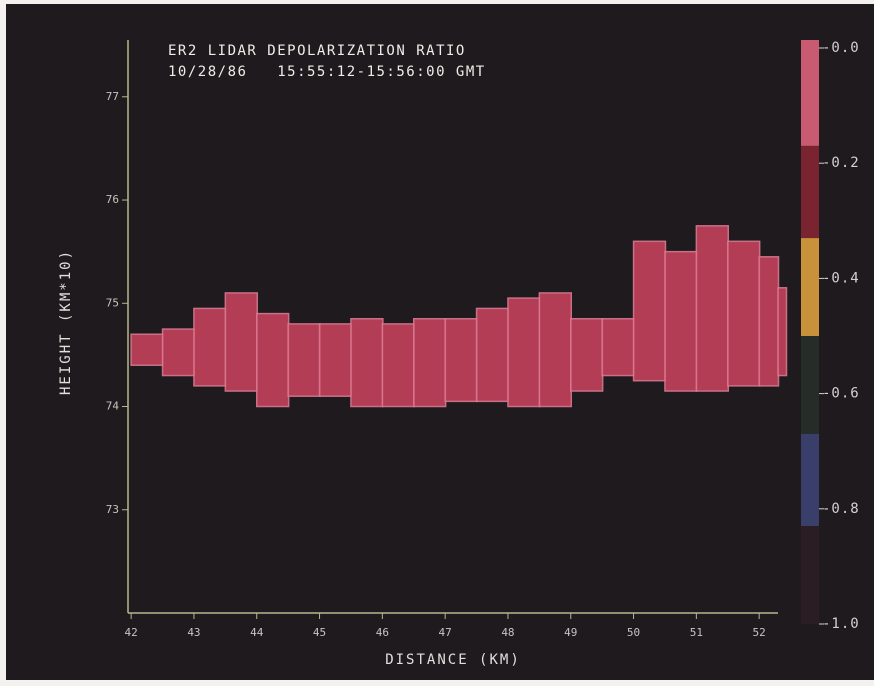 This screenshot has height=686, width=874. What do you see at coordinates (66, 322) in the screenshot?
I see `y-axis-label: HEIGHT (KM*10)` at bounding box center [66, 322].